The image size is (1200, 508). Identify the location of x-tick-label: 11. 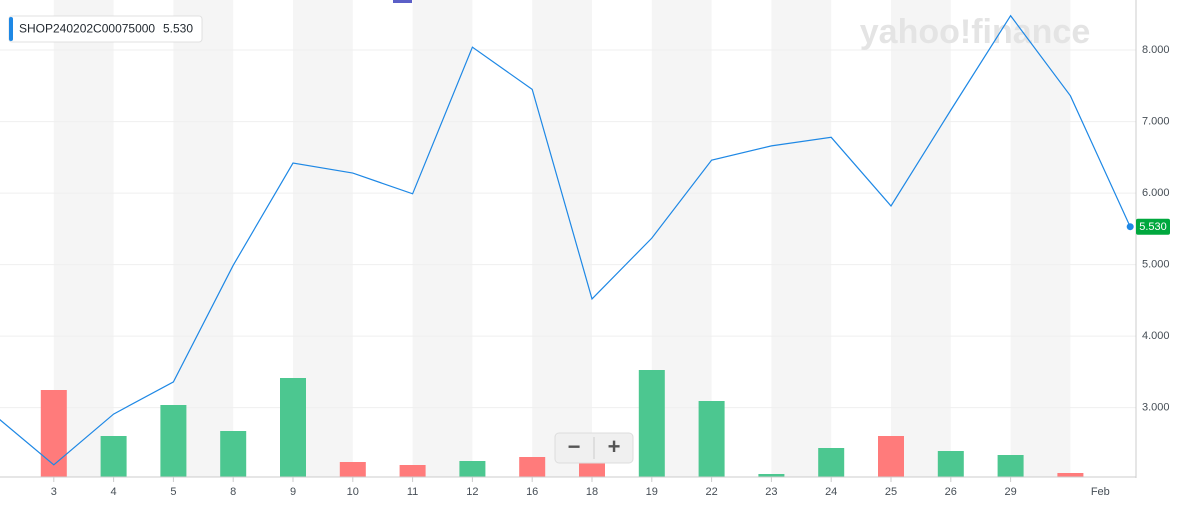
(412, 492).